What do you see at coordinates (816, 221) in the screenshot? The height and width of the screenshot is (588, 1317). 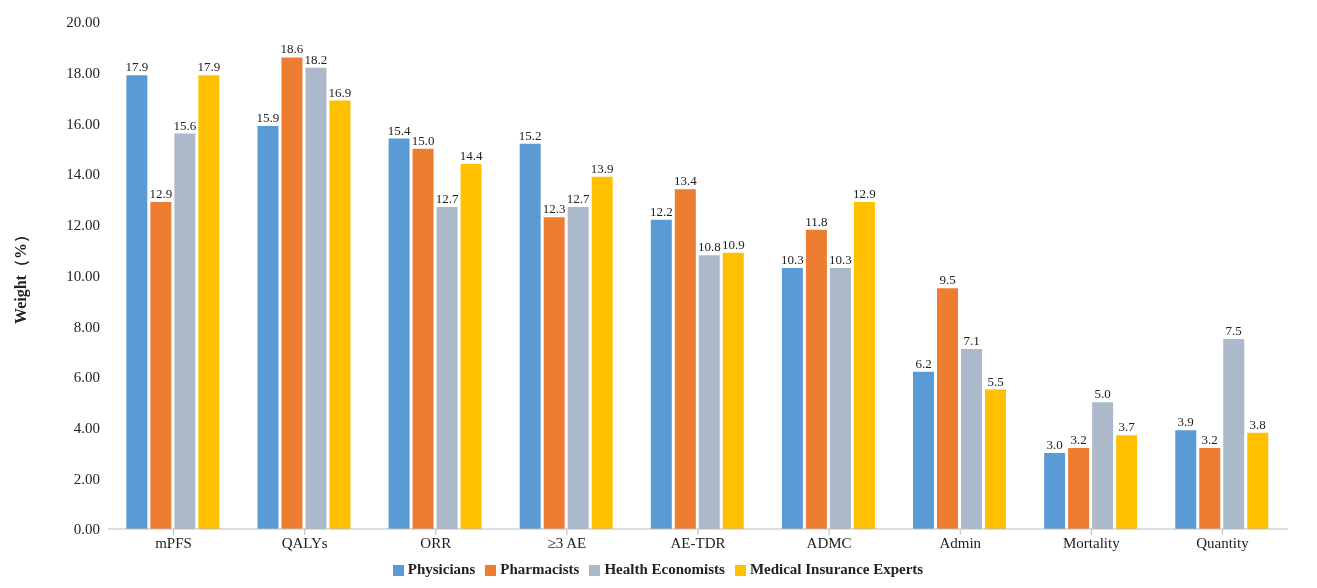 I see `data-label: 11.8` at bounding box center [816, 221].